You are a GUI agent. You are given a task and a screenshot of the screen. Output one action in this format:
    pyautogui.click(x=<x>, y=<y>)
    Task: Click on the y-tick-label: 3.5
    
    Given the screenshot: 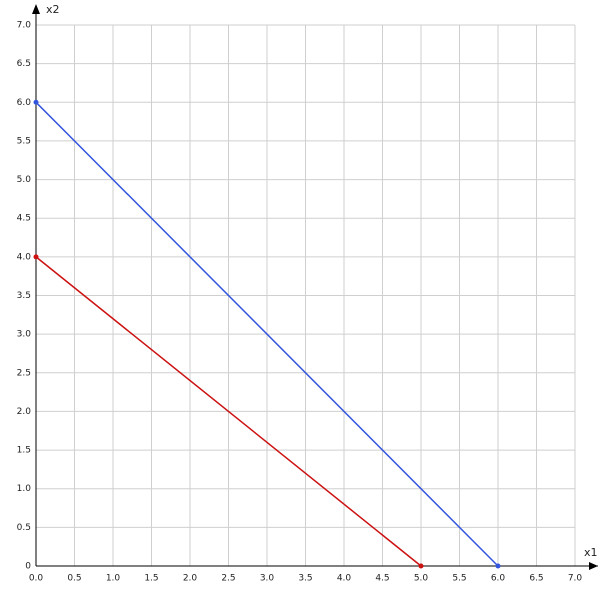 What is the action you would take?
    pyautogui.click(x=24, y=296)
    